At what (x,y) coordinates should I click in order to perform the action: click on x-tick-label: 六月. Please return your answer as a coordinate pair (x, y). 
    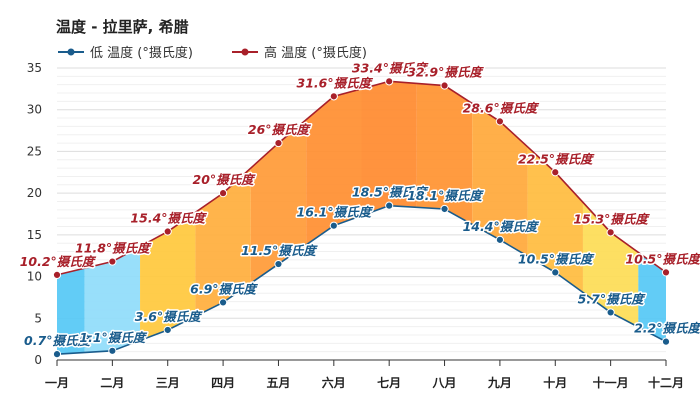
    Looking at the image, I should click on (334, 382).